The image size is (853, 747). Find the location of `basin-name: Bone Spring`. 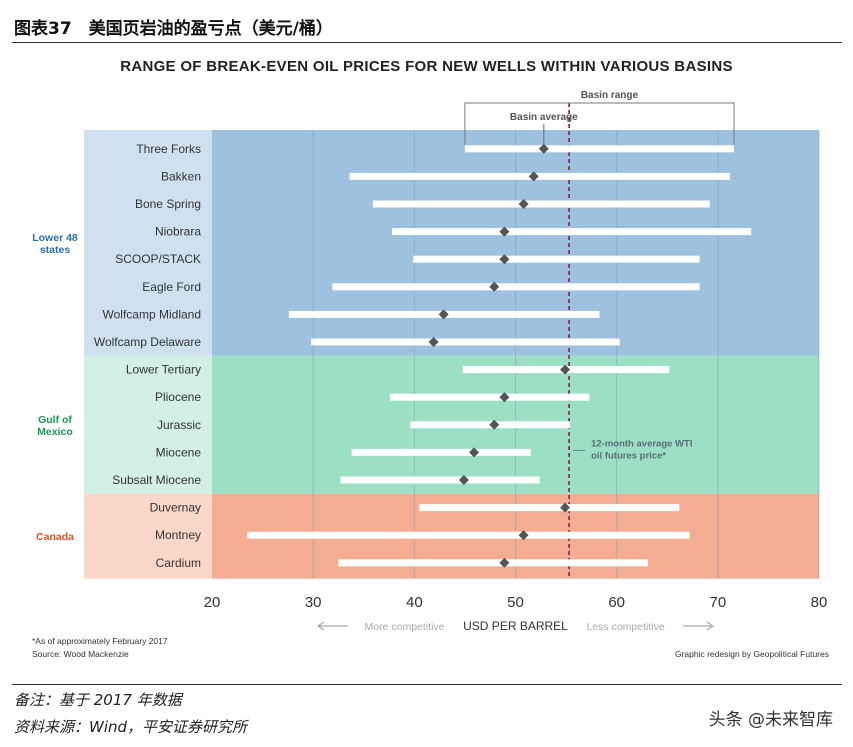

basin-name: Bone Spring is located at coordinates (168, 204).